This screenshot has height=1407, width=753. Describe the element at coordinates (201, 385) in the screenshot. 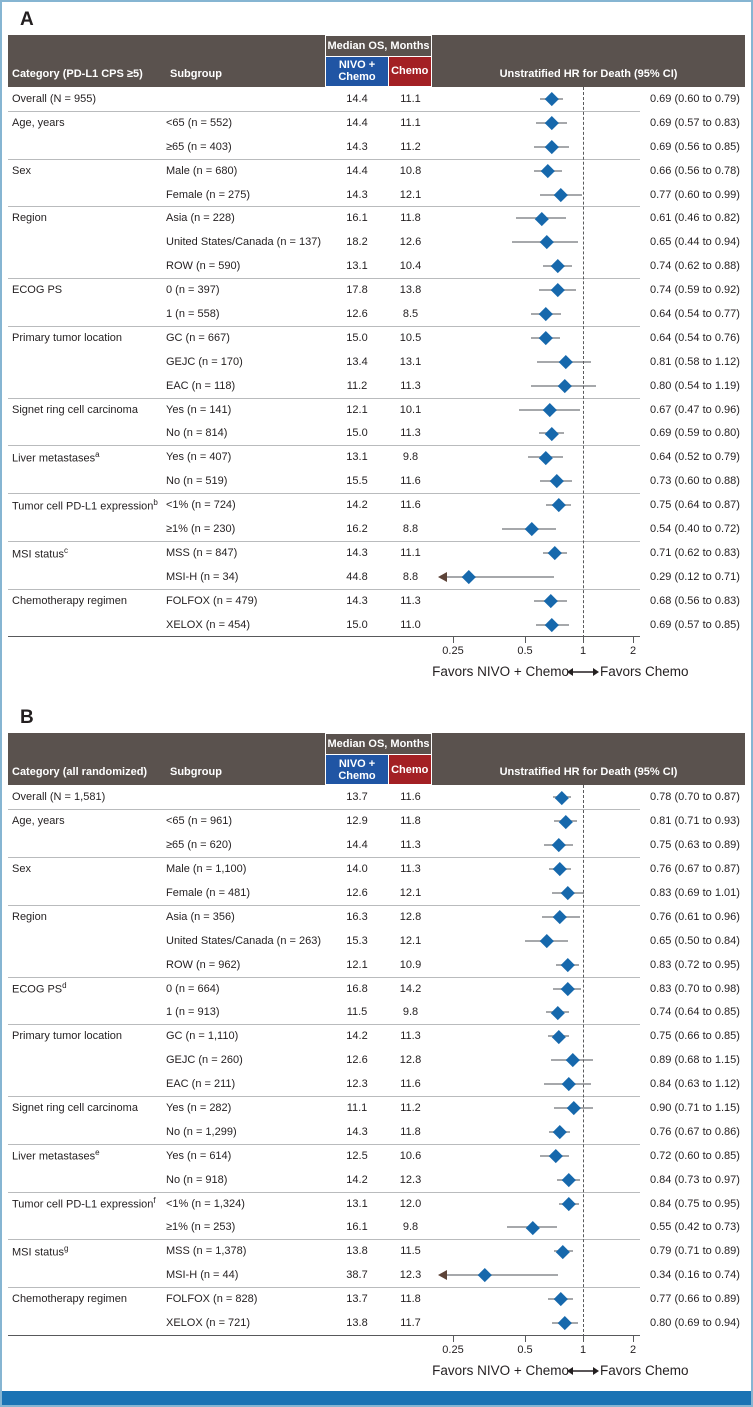

I see `subgroup-label: EAC (n = 118)` at that location.